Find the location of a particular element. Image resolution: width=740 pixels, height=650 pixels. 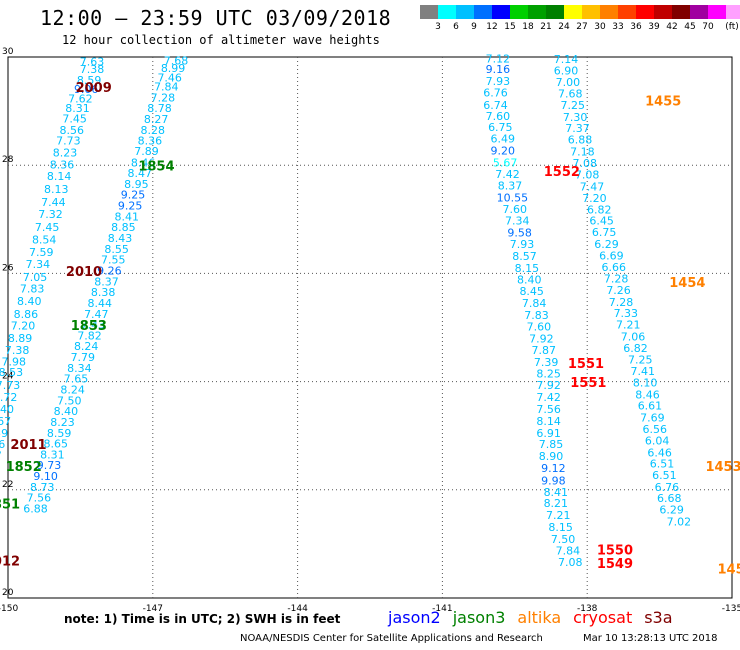

wave-height-value: 7.89 is located at coordinates (146, 151).